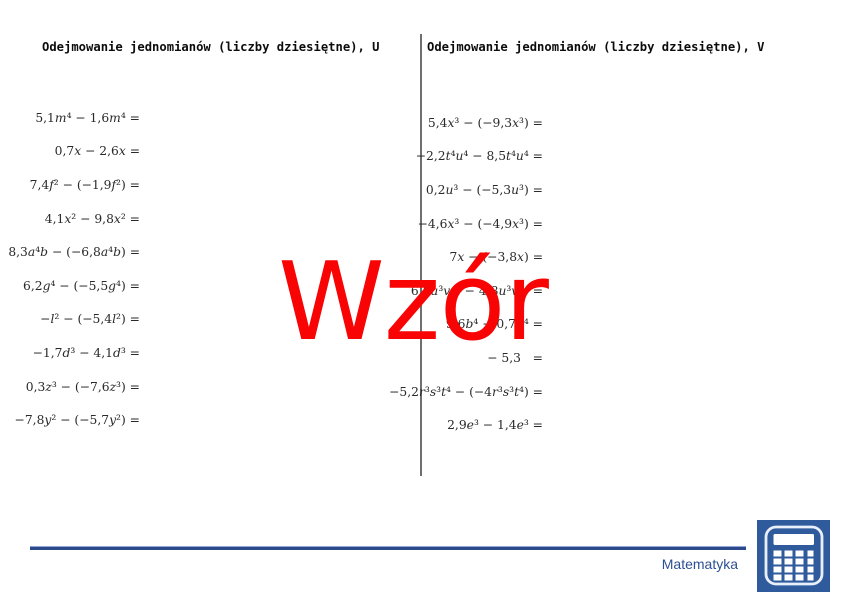 The image size is (842, 596). I want to click on footer-rule, so click(388, 548).